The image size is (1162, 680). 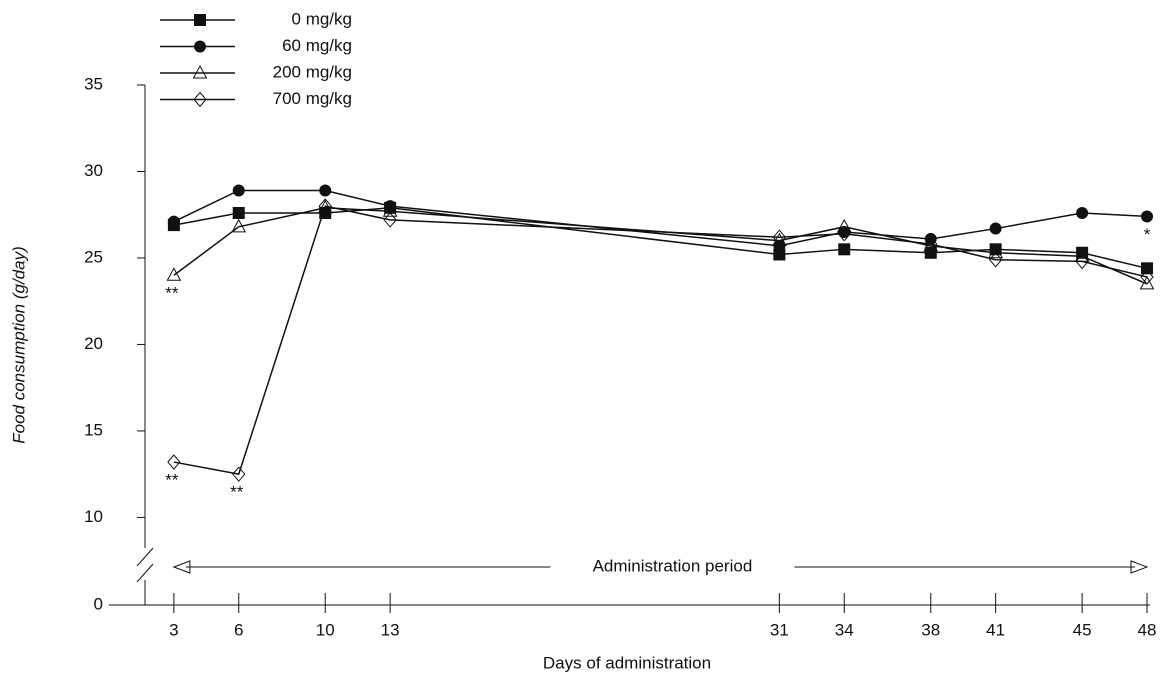 What do you see at coordinates (93, 429) in the screenshot?
I see `y-tick-label: 15` at bounding box center [93, 429].